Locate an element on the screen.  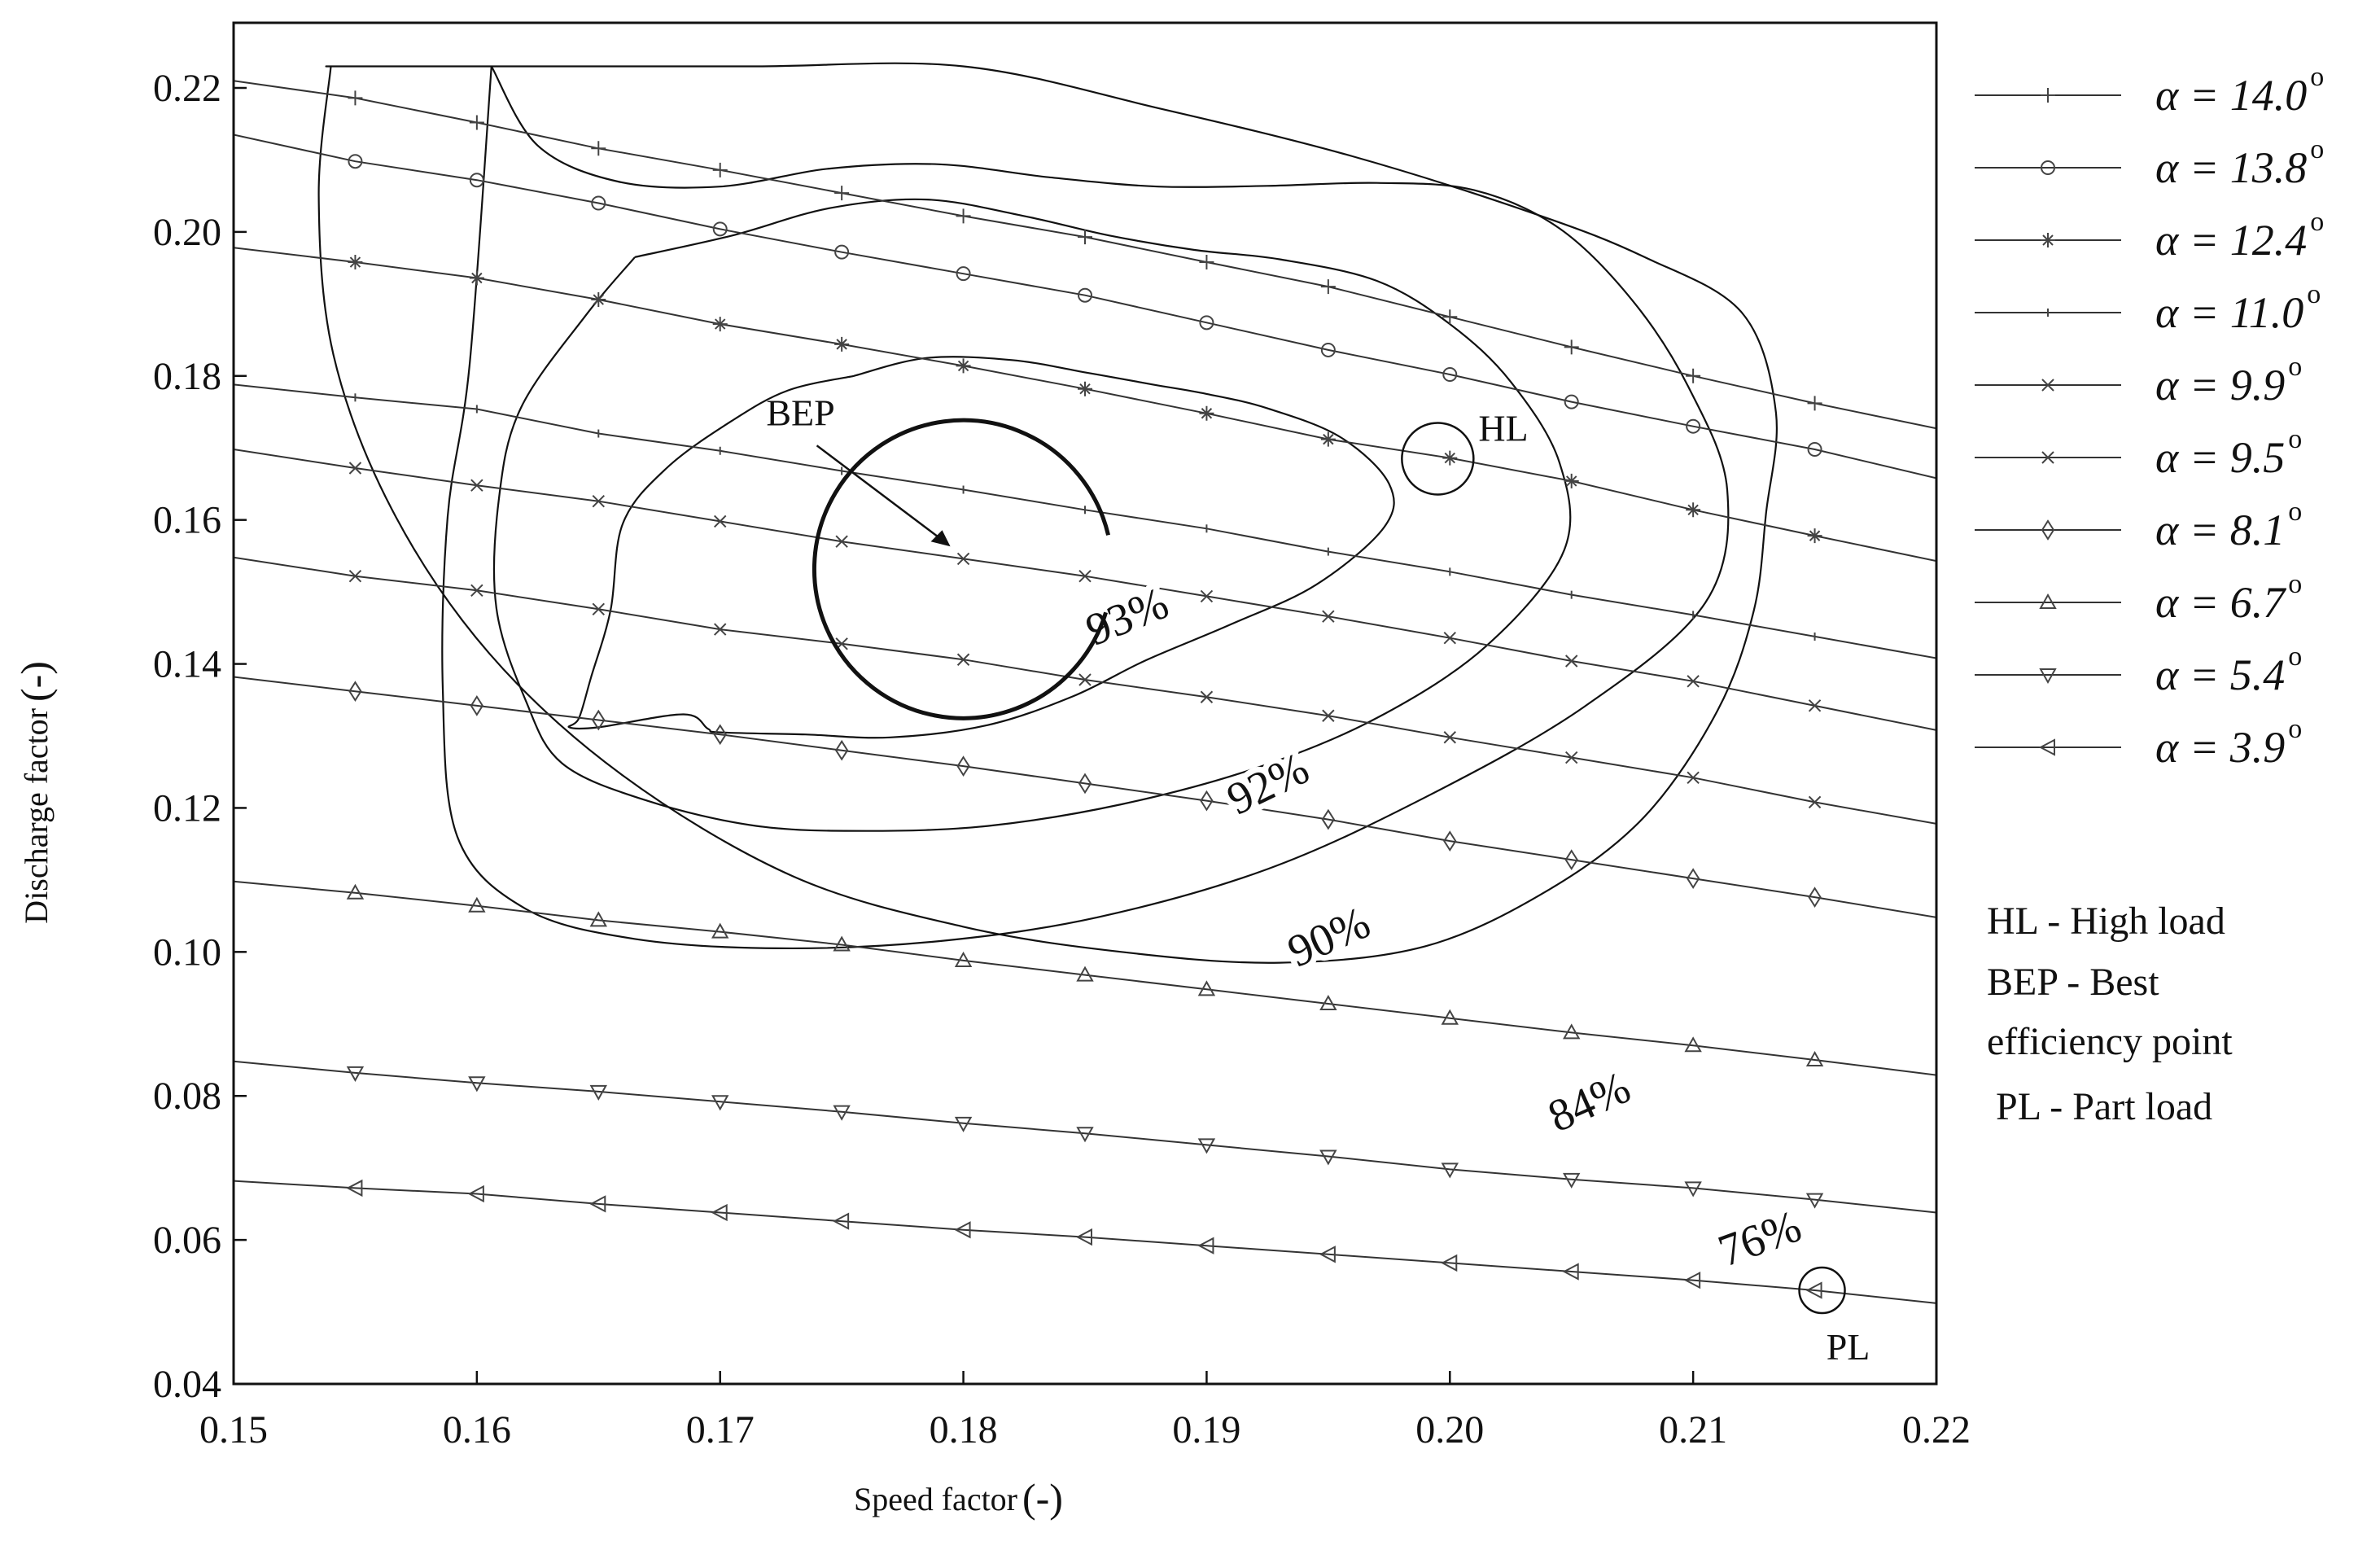
legend-note-1: BEP - Best is located at coordinates (2073, 982).